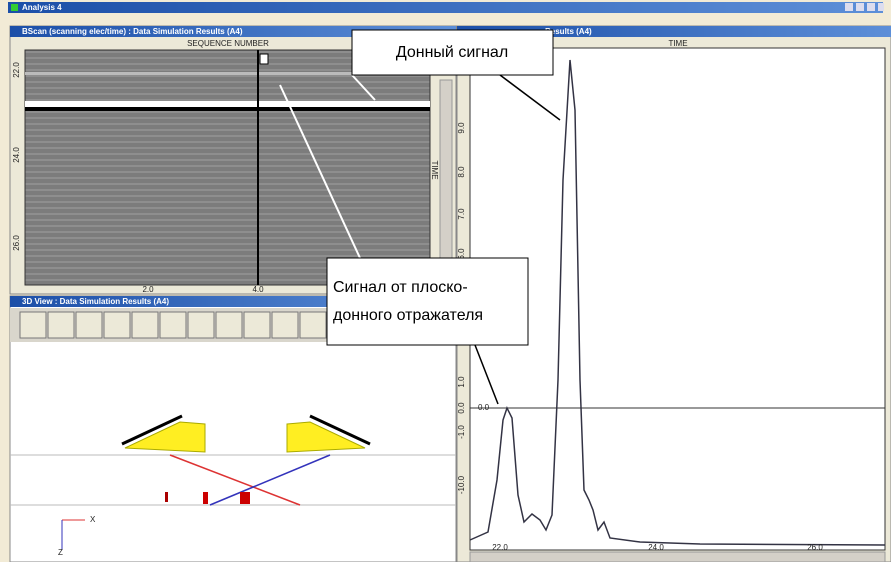  I want to click on annotation: Донный сигнал, so click(452, 52).